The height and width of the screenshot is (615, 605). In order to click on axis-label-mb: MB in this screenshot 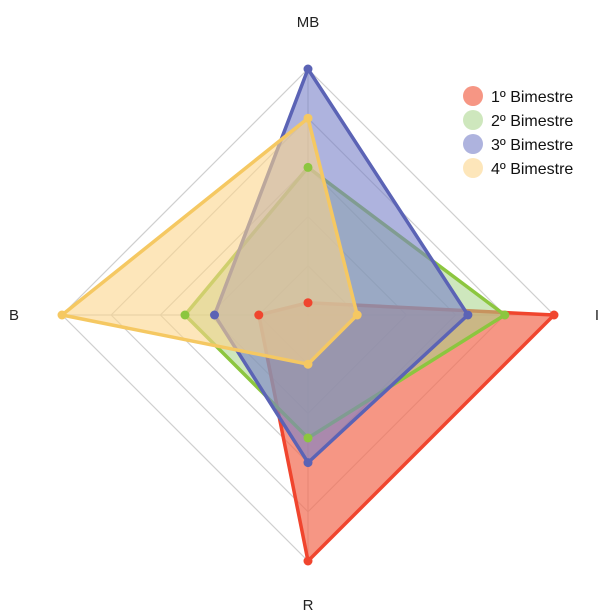, I will do `click(308, 22)`.